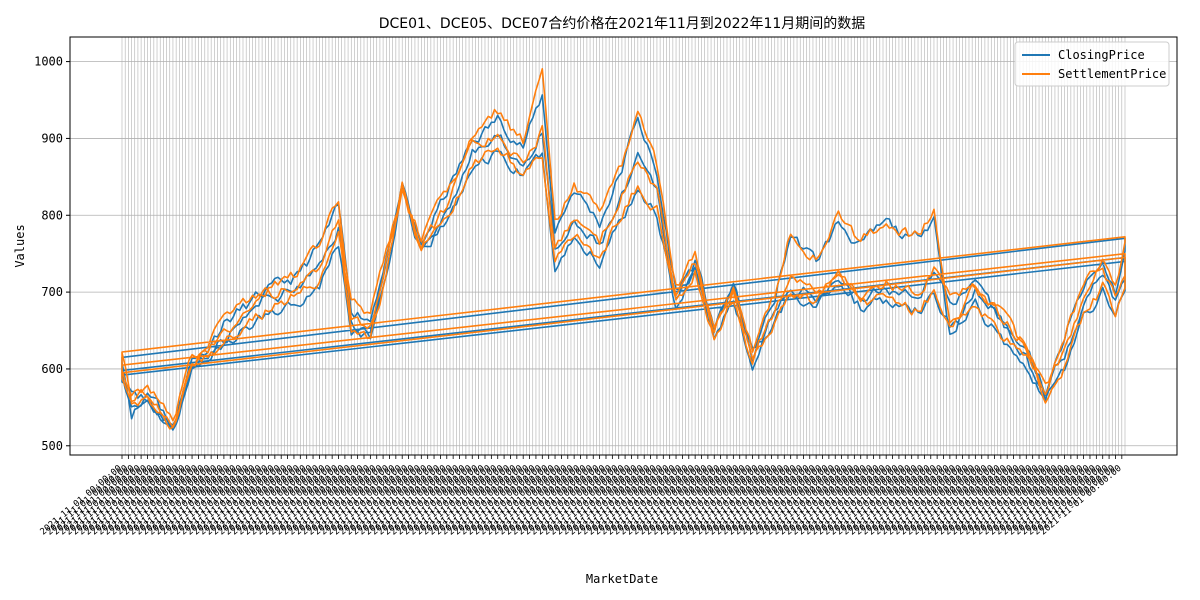  Describe the element at coordinates (52, 138) in the screenshot. I see `y-tick-label: 900` at that location.